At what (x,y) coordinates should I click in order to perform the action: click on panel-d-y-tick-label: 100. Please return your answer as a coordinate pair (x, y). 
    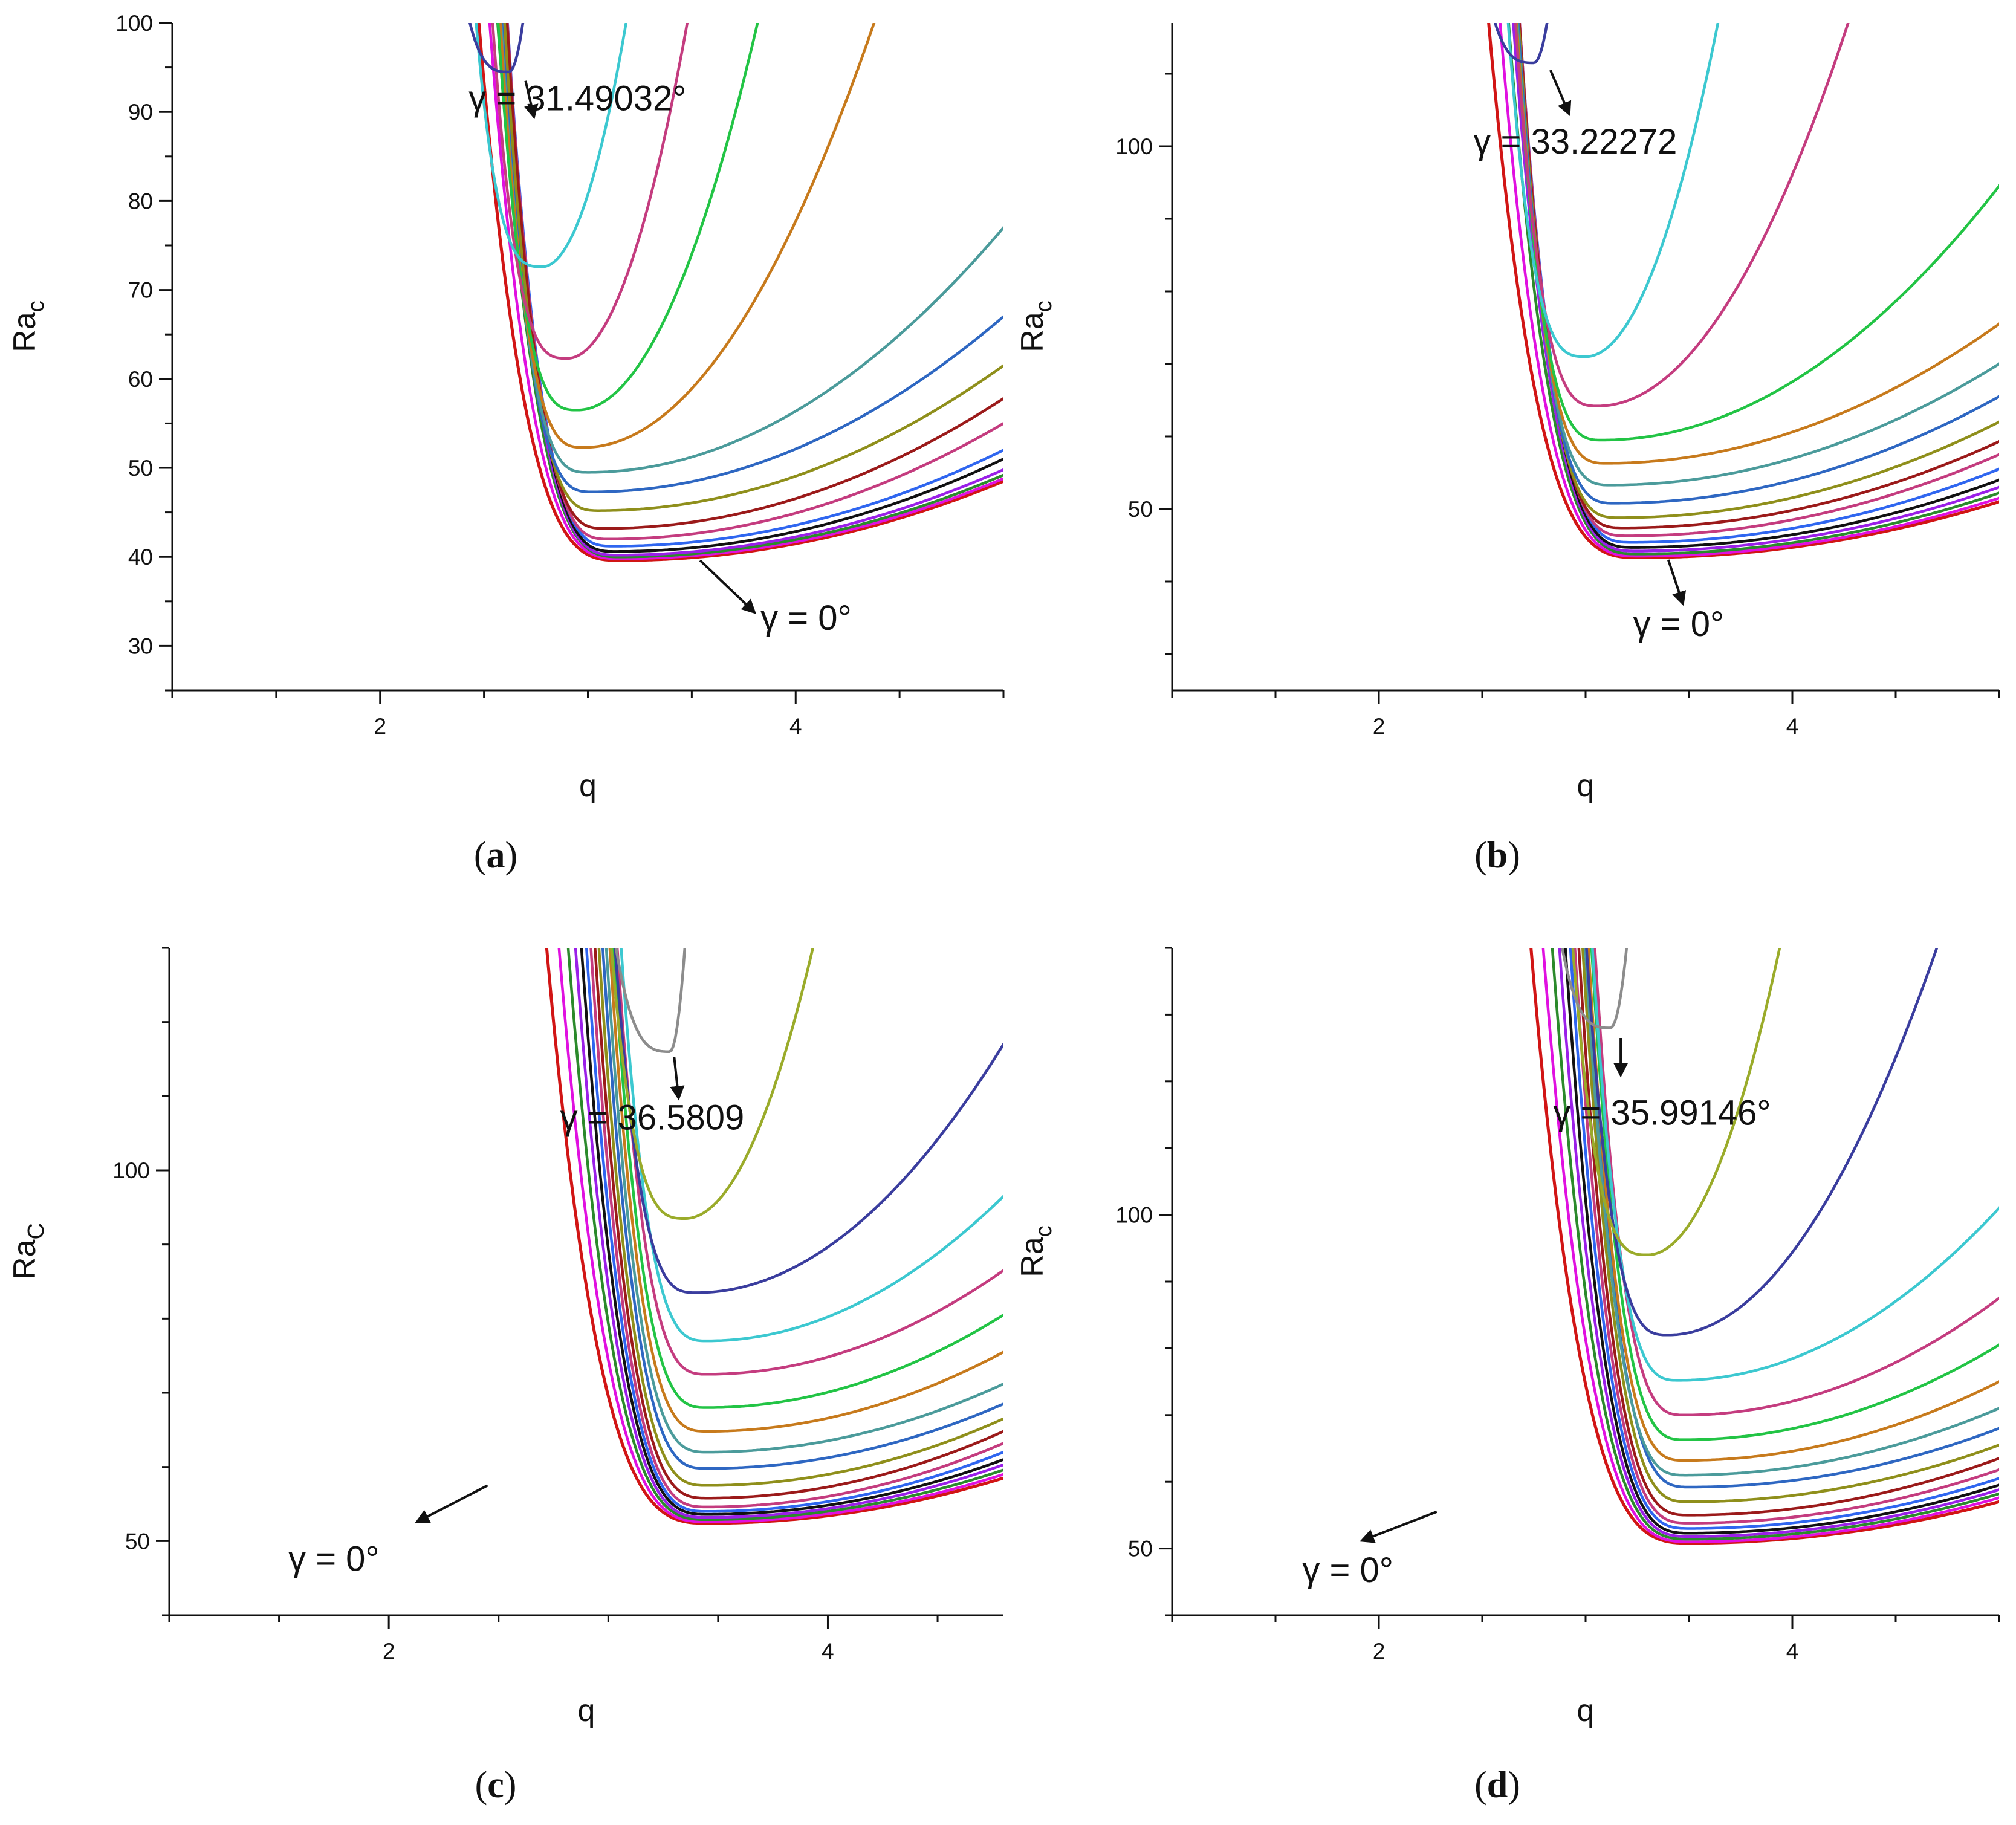
    Looking at the image, I should click on (1134, 1216).